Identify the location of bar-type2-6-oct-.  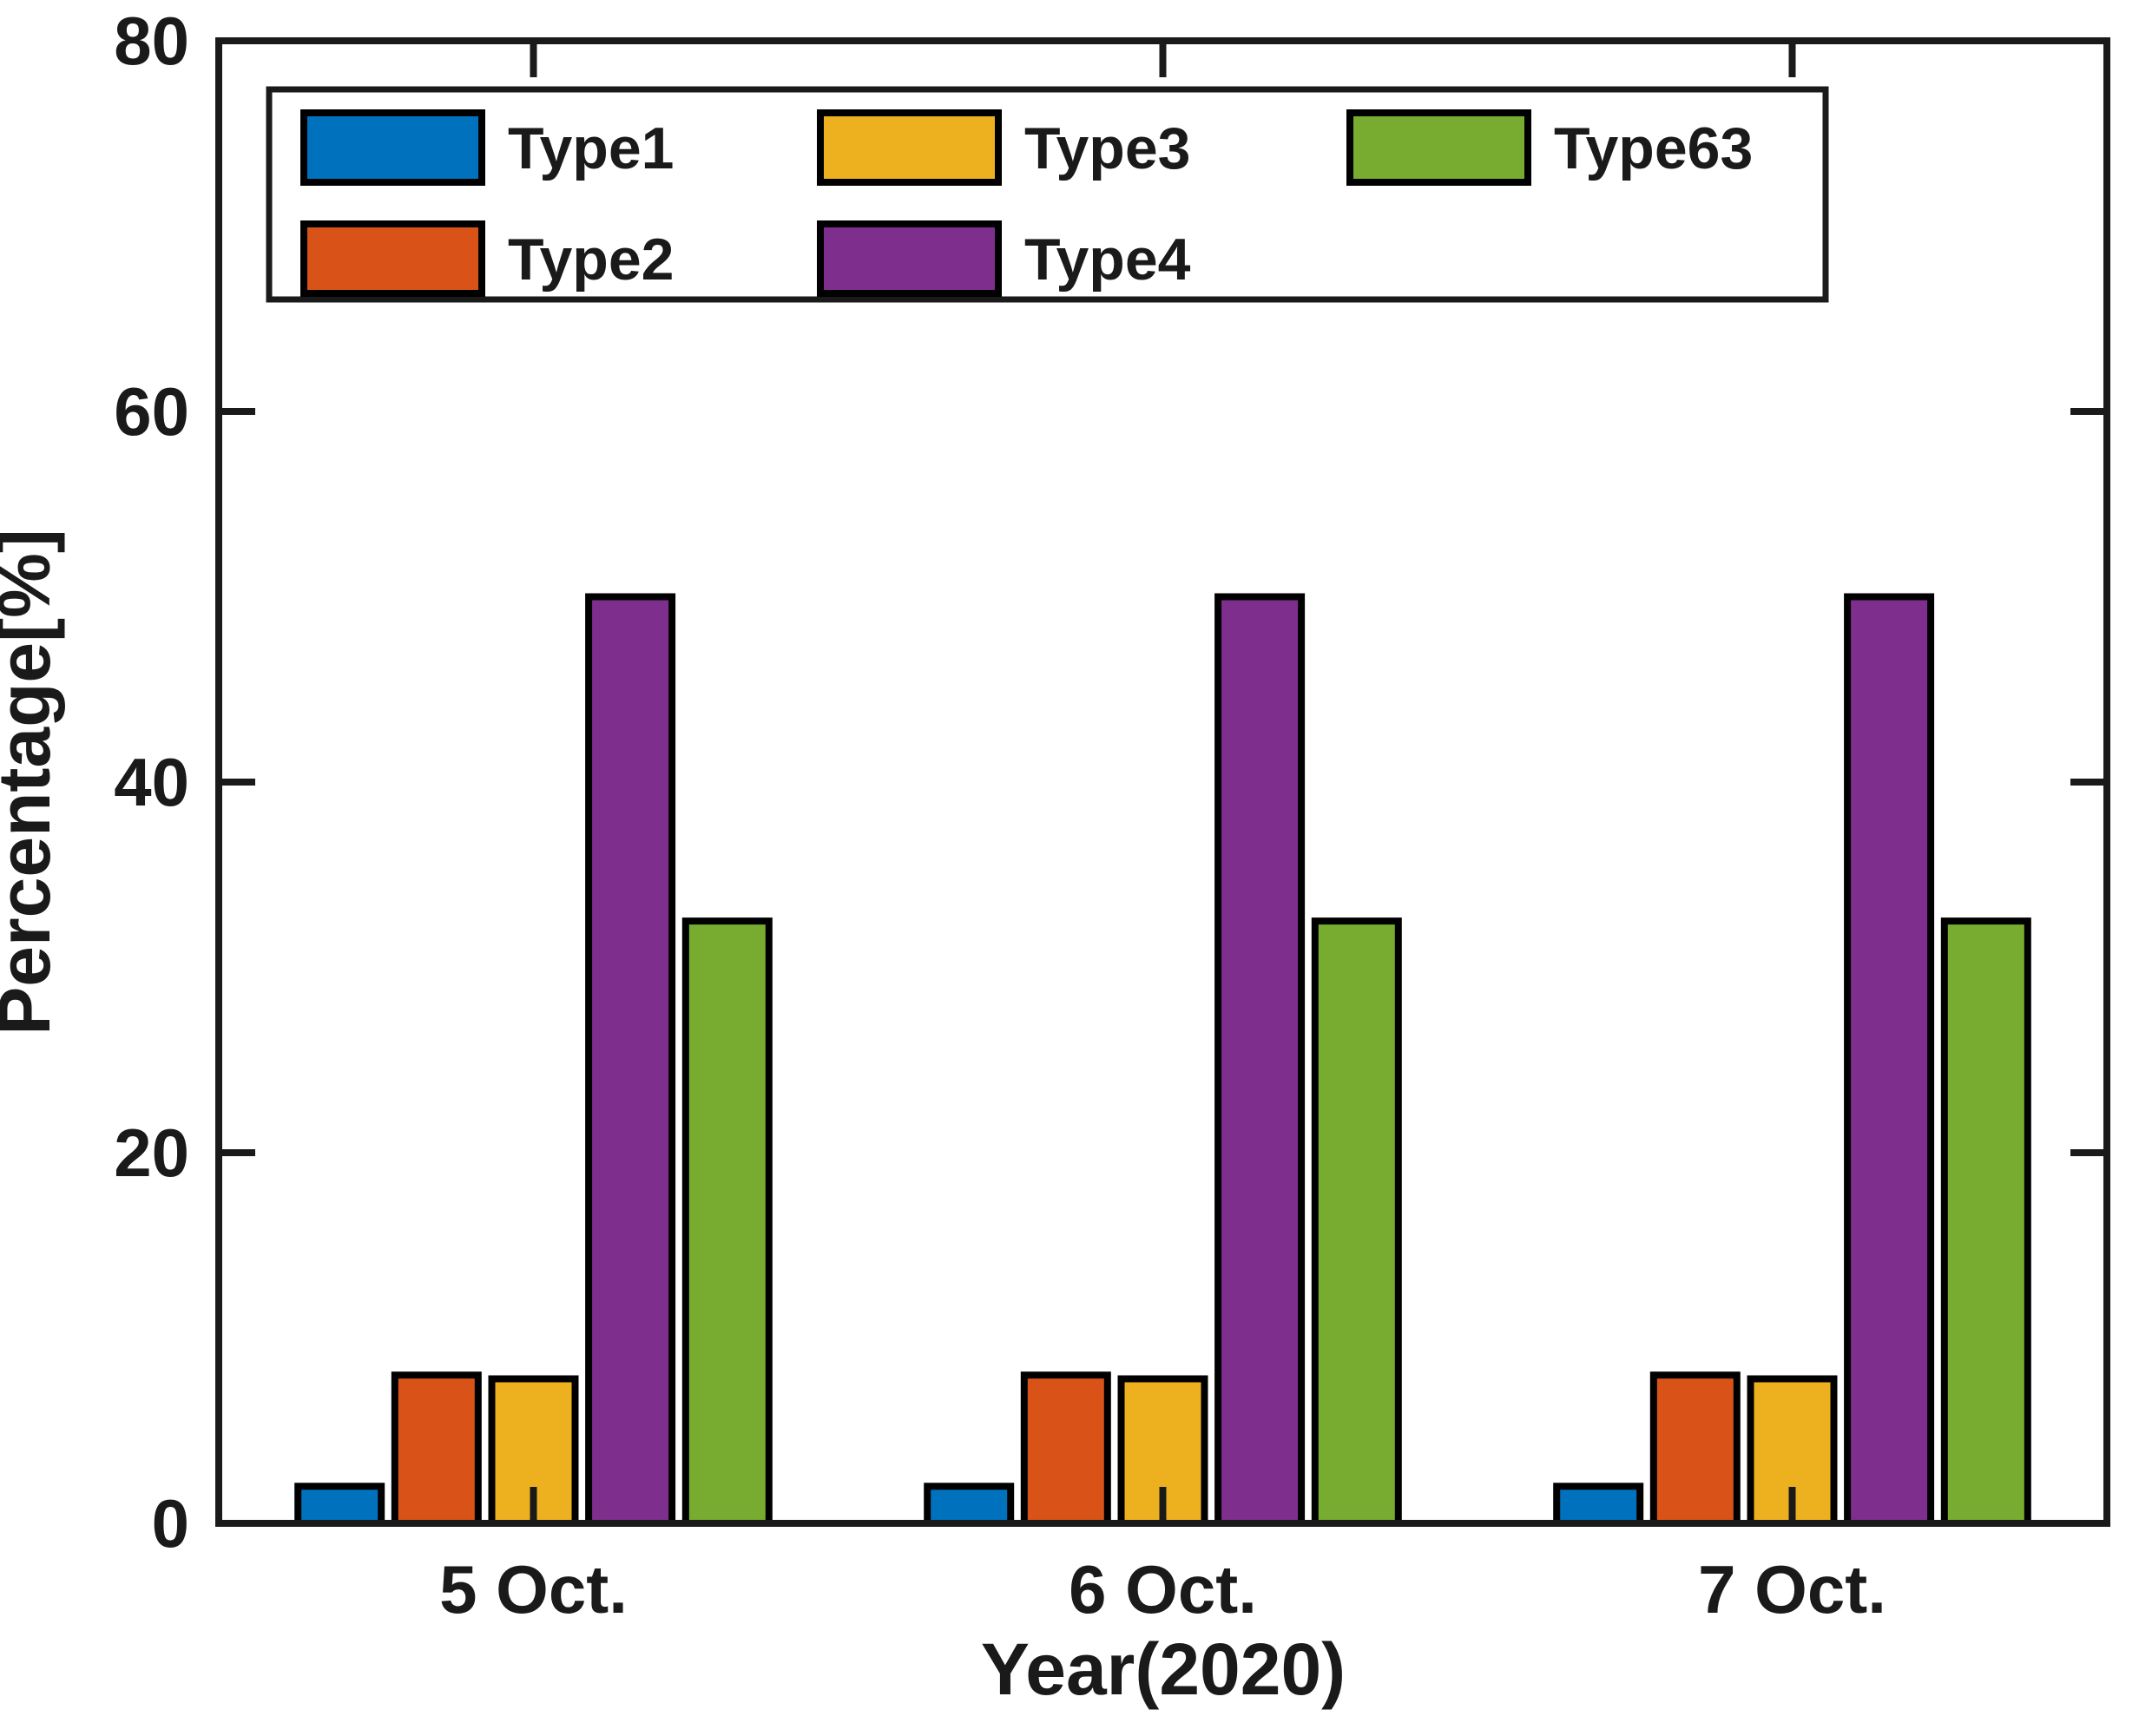
(1065, 1449).